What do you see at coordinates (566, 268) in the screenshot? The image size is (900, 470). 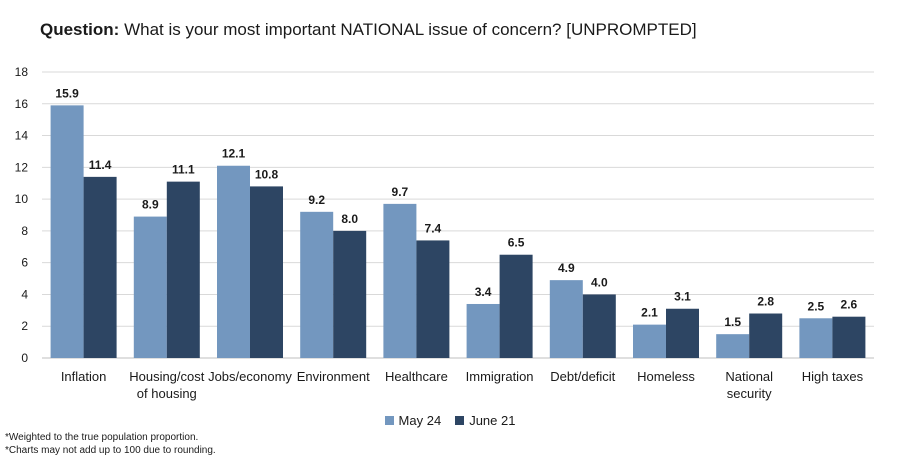 I see `data-label: 4.9` at bounding box center [566, 268].